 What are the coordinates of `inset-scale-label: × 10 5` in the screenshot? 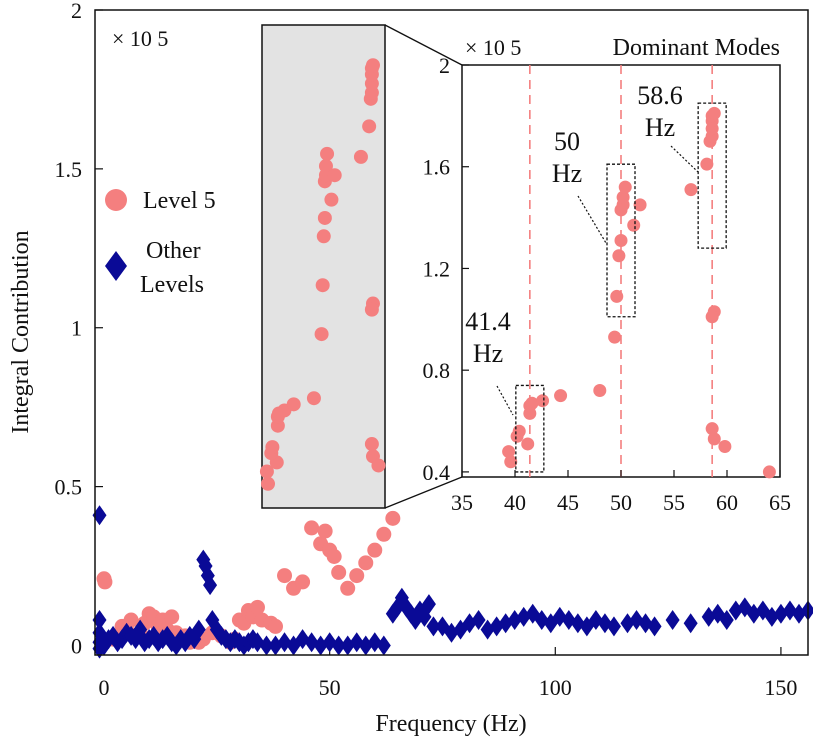 It's located at (493, 47).